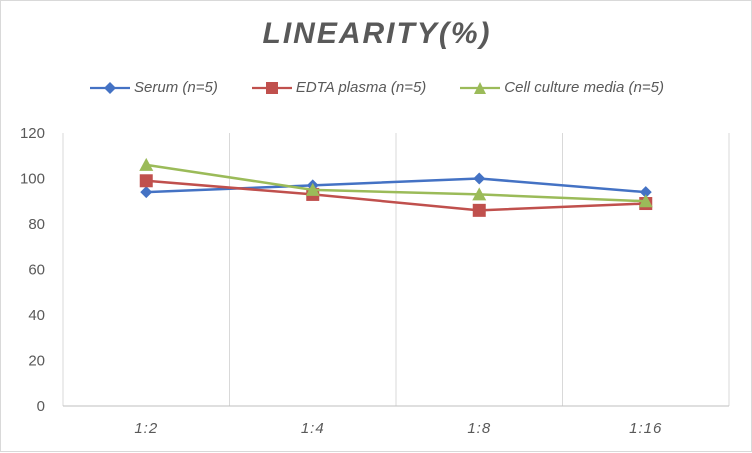 The image size is (752, 453). I want to click on legend-marker-serum, so click(110, 87).